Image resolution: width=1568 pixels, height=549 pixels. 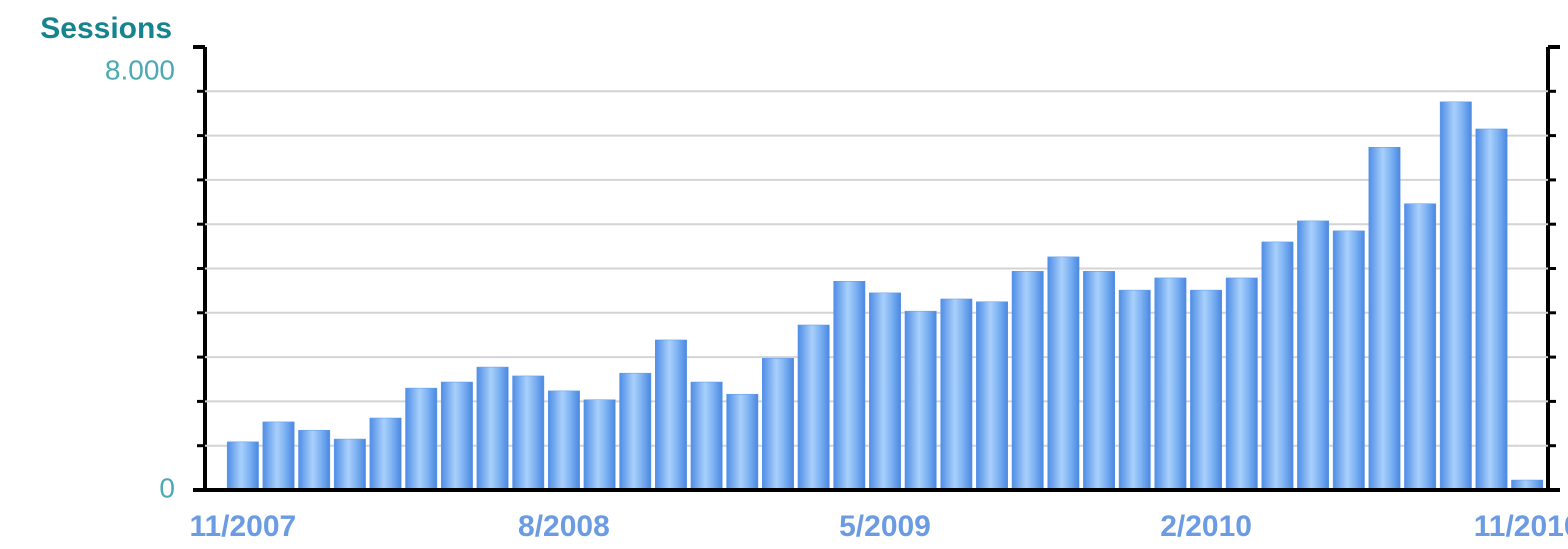 I want to click on y-tick-label: 8.000, so click(x=140, y=69).